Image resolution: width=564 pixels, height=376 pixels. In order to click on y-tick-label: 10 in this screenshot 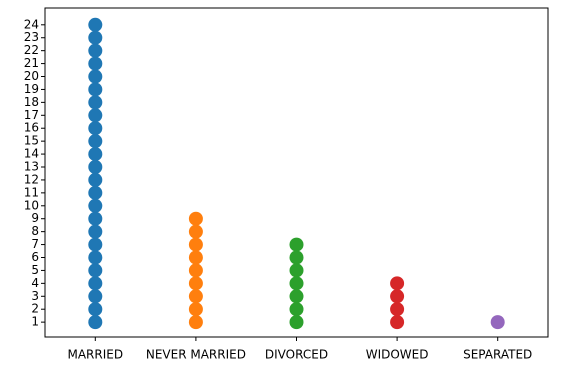, I will do `click(31, 205)`.